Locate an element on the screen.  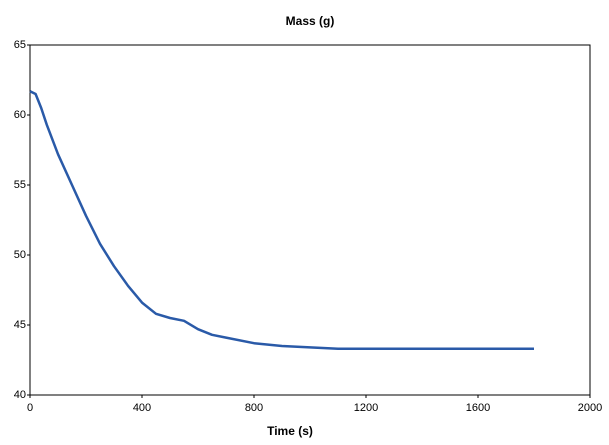
y-tick-label: 55 is located at coordinates (20, 185).